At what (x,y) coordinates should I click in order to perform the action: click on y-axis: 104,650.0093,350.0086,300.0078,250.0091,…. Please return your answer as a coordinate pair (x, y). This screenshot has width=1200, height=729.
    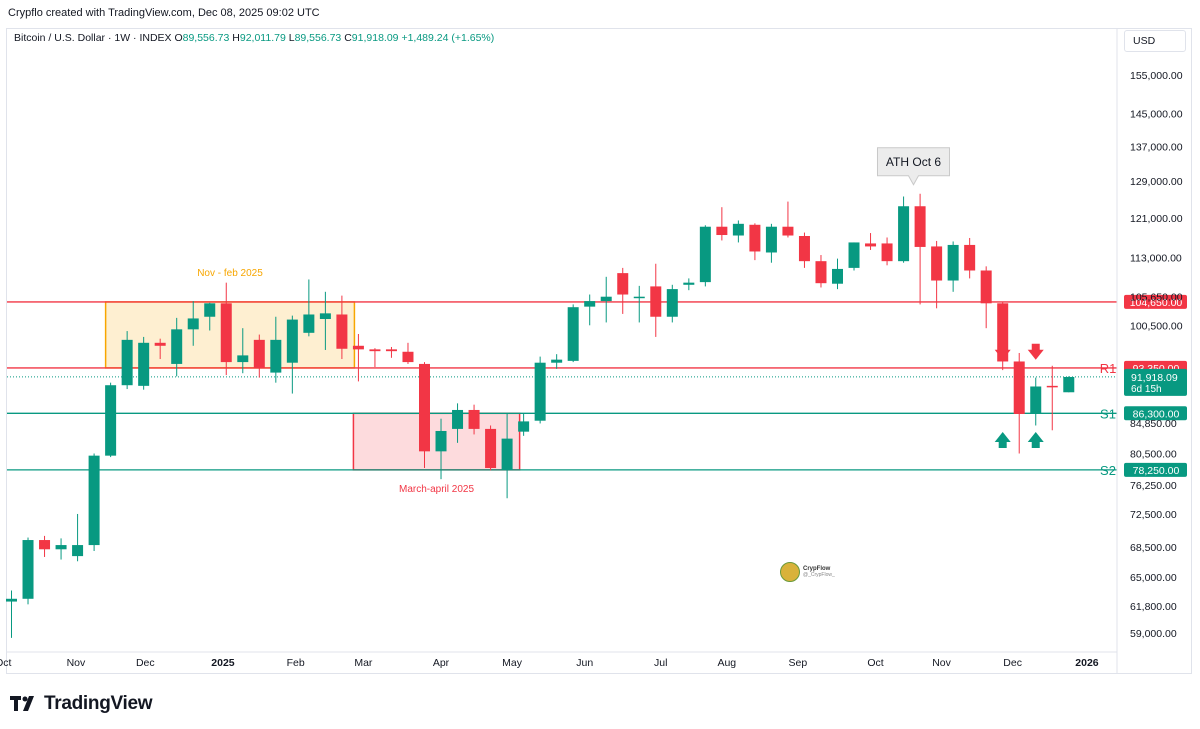
    Looking at the image, I should click on (1151, 351).